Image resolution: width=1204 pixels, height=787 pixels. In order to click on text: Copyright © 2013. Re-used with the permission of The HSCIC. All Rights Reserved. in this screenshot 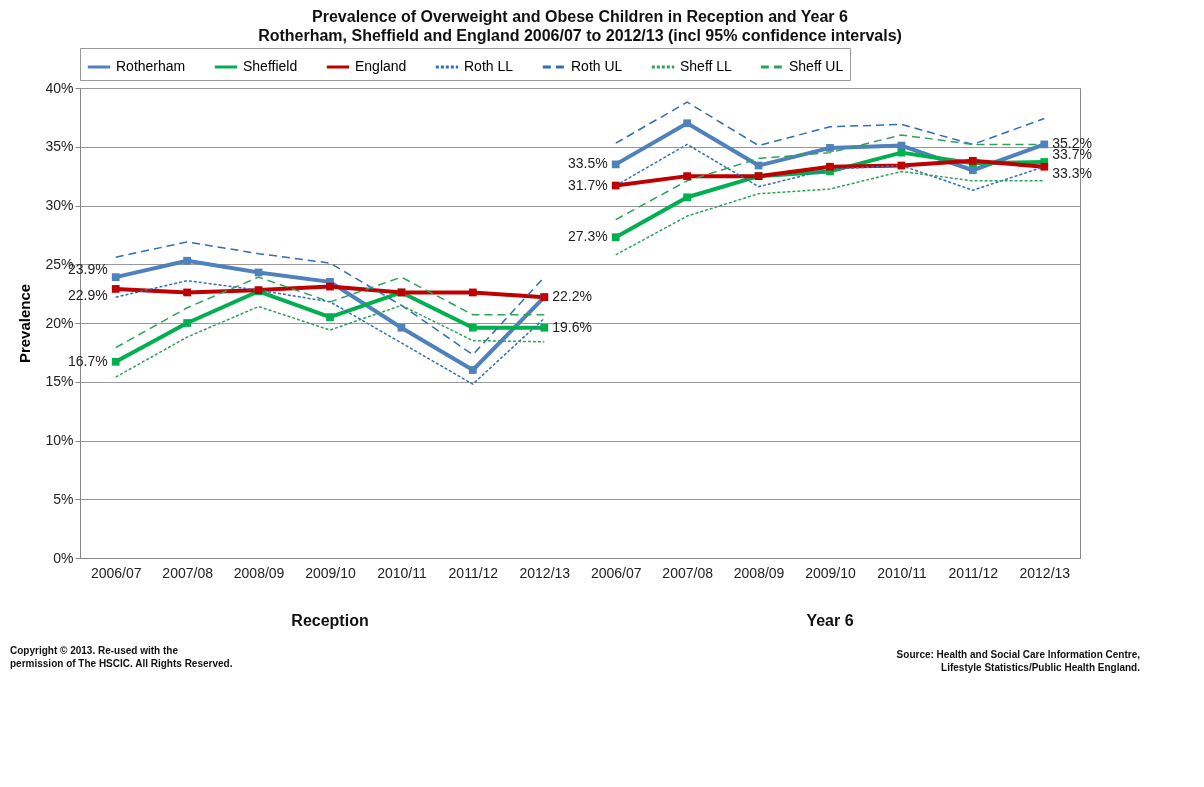, I will do `click(121, 657)`.